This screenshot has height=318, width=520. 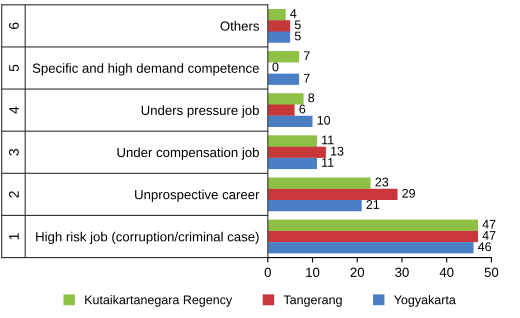 I want to click on legend-label: Tangerang, so click(x=313, y=301).